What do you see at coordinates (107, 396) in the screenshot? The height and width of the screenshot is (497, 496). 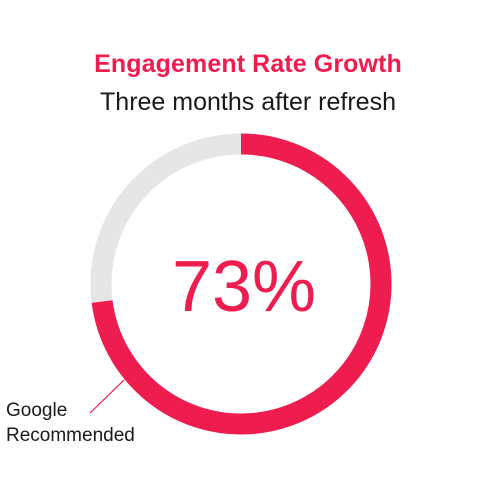 I see `annotation-leader-line` at bounding box center [107, 396].